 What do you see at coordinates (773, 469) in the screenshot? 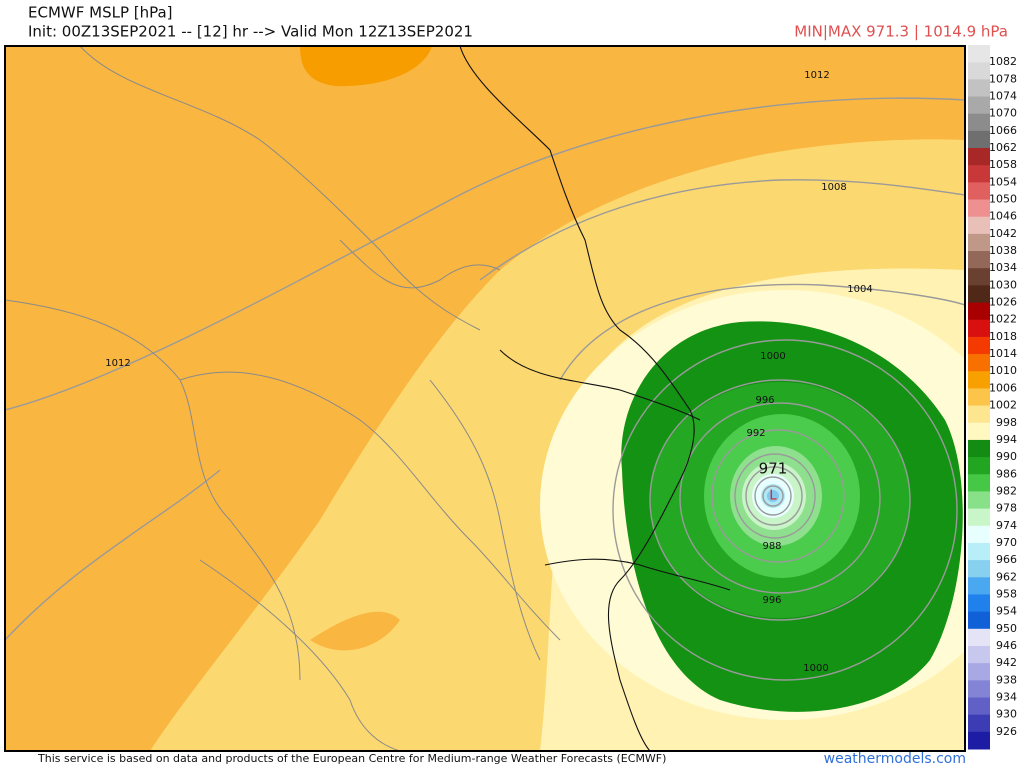
I see `low-value: 971` at bounding box center [773, 469].